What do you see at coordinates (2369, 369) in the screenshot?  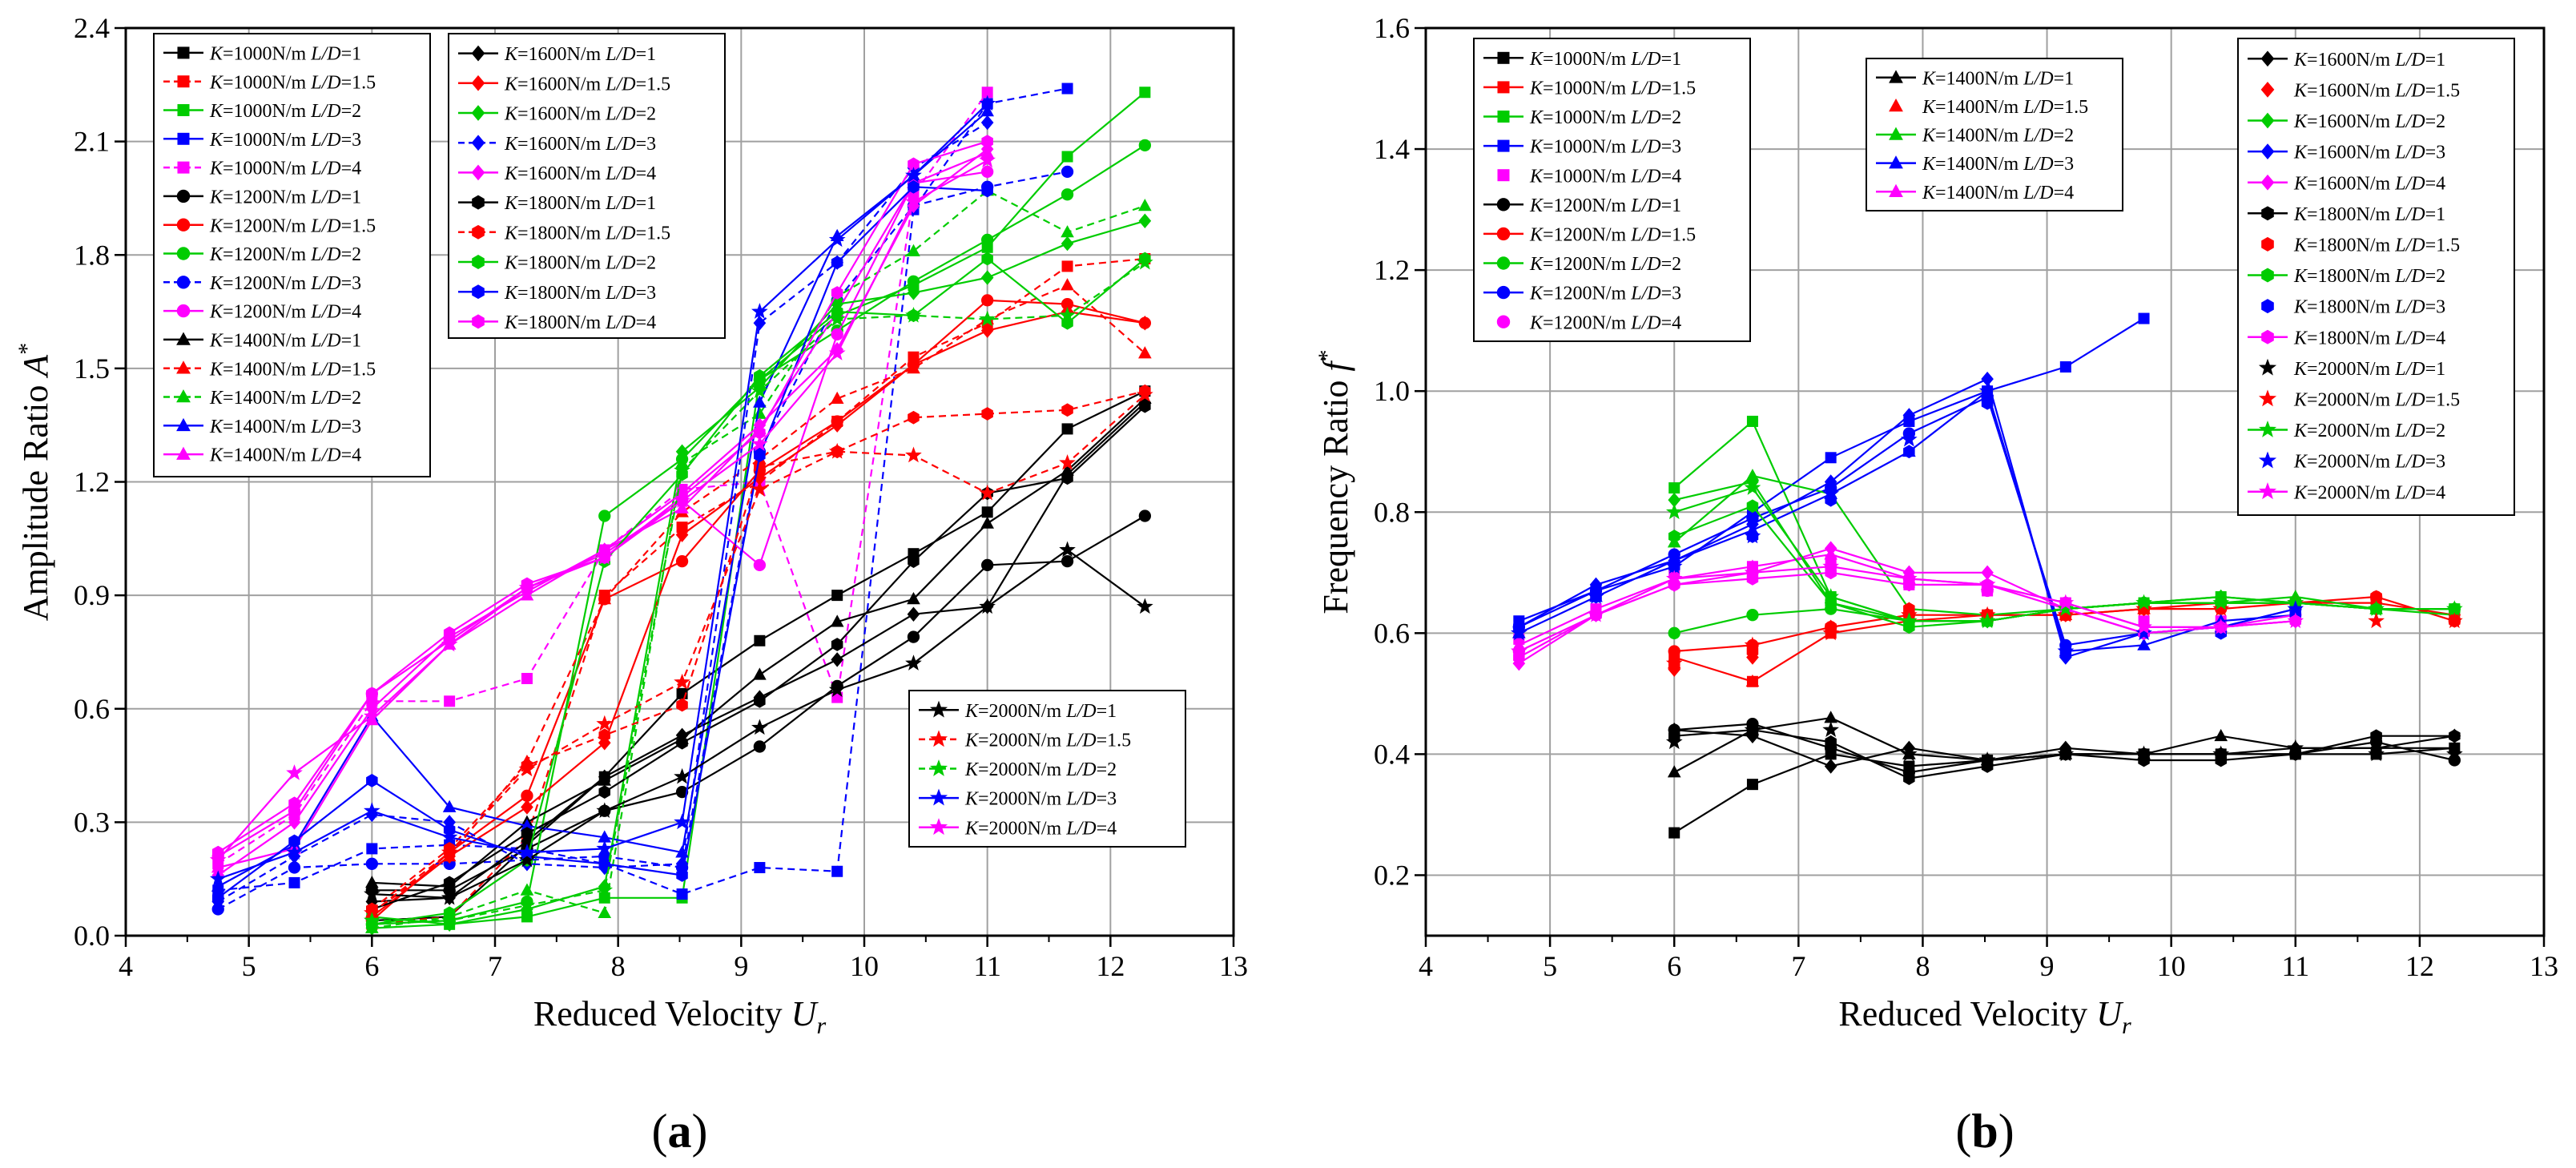 I see `legend-entry-label: K=2000N/m L/D=1` at bounding box center [2369, 369].